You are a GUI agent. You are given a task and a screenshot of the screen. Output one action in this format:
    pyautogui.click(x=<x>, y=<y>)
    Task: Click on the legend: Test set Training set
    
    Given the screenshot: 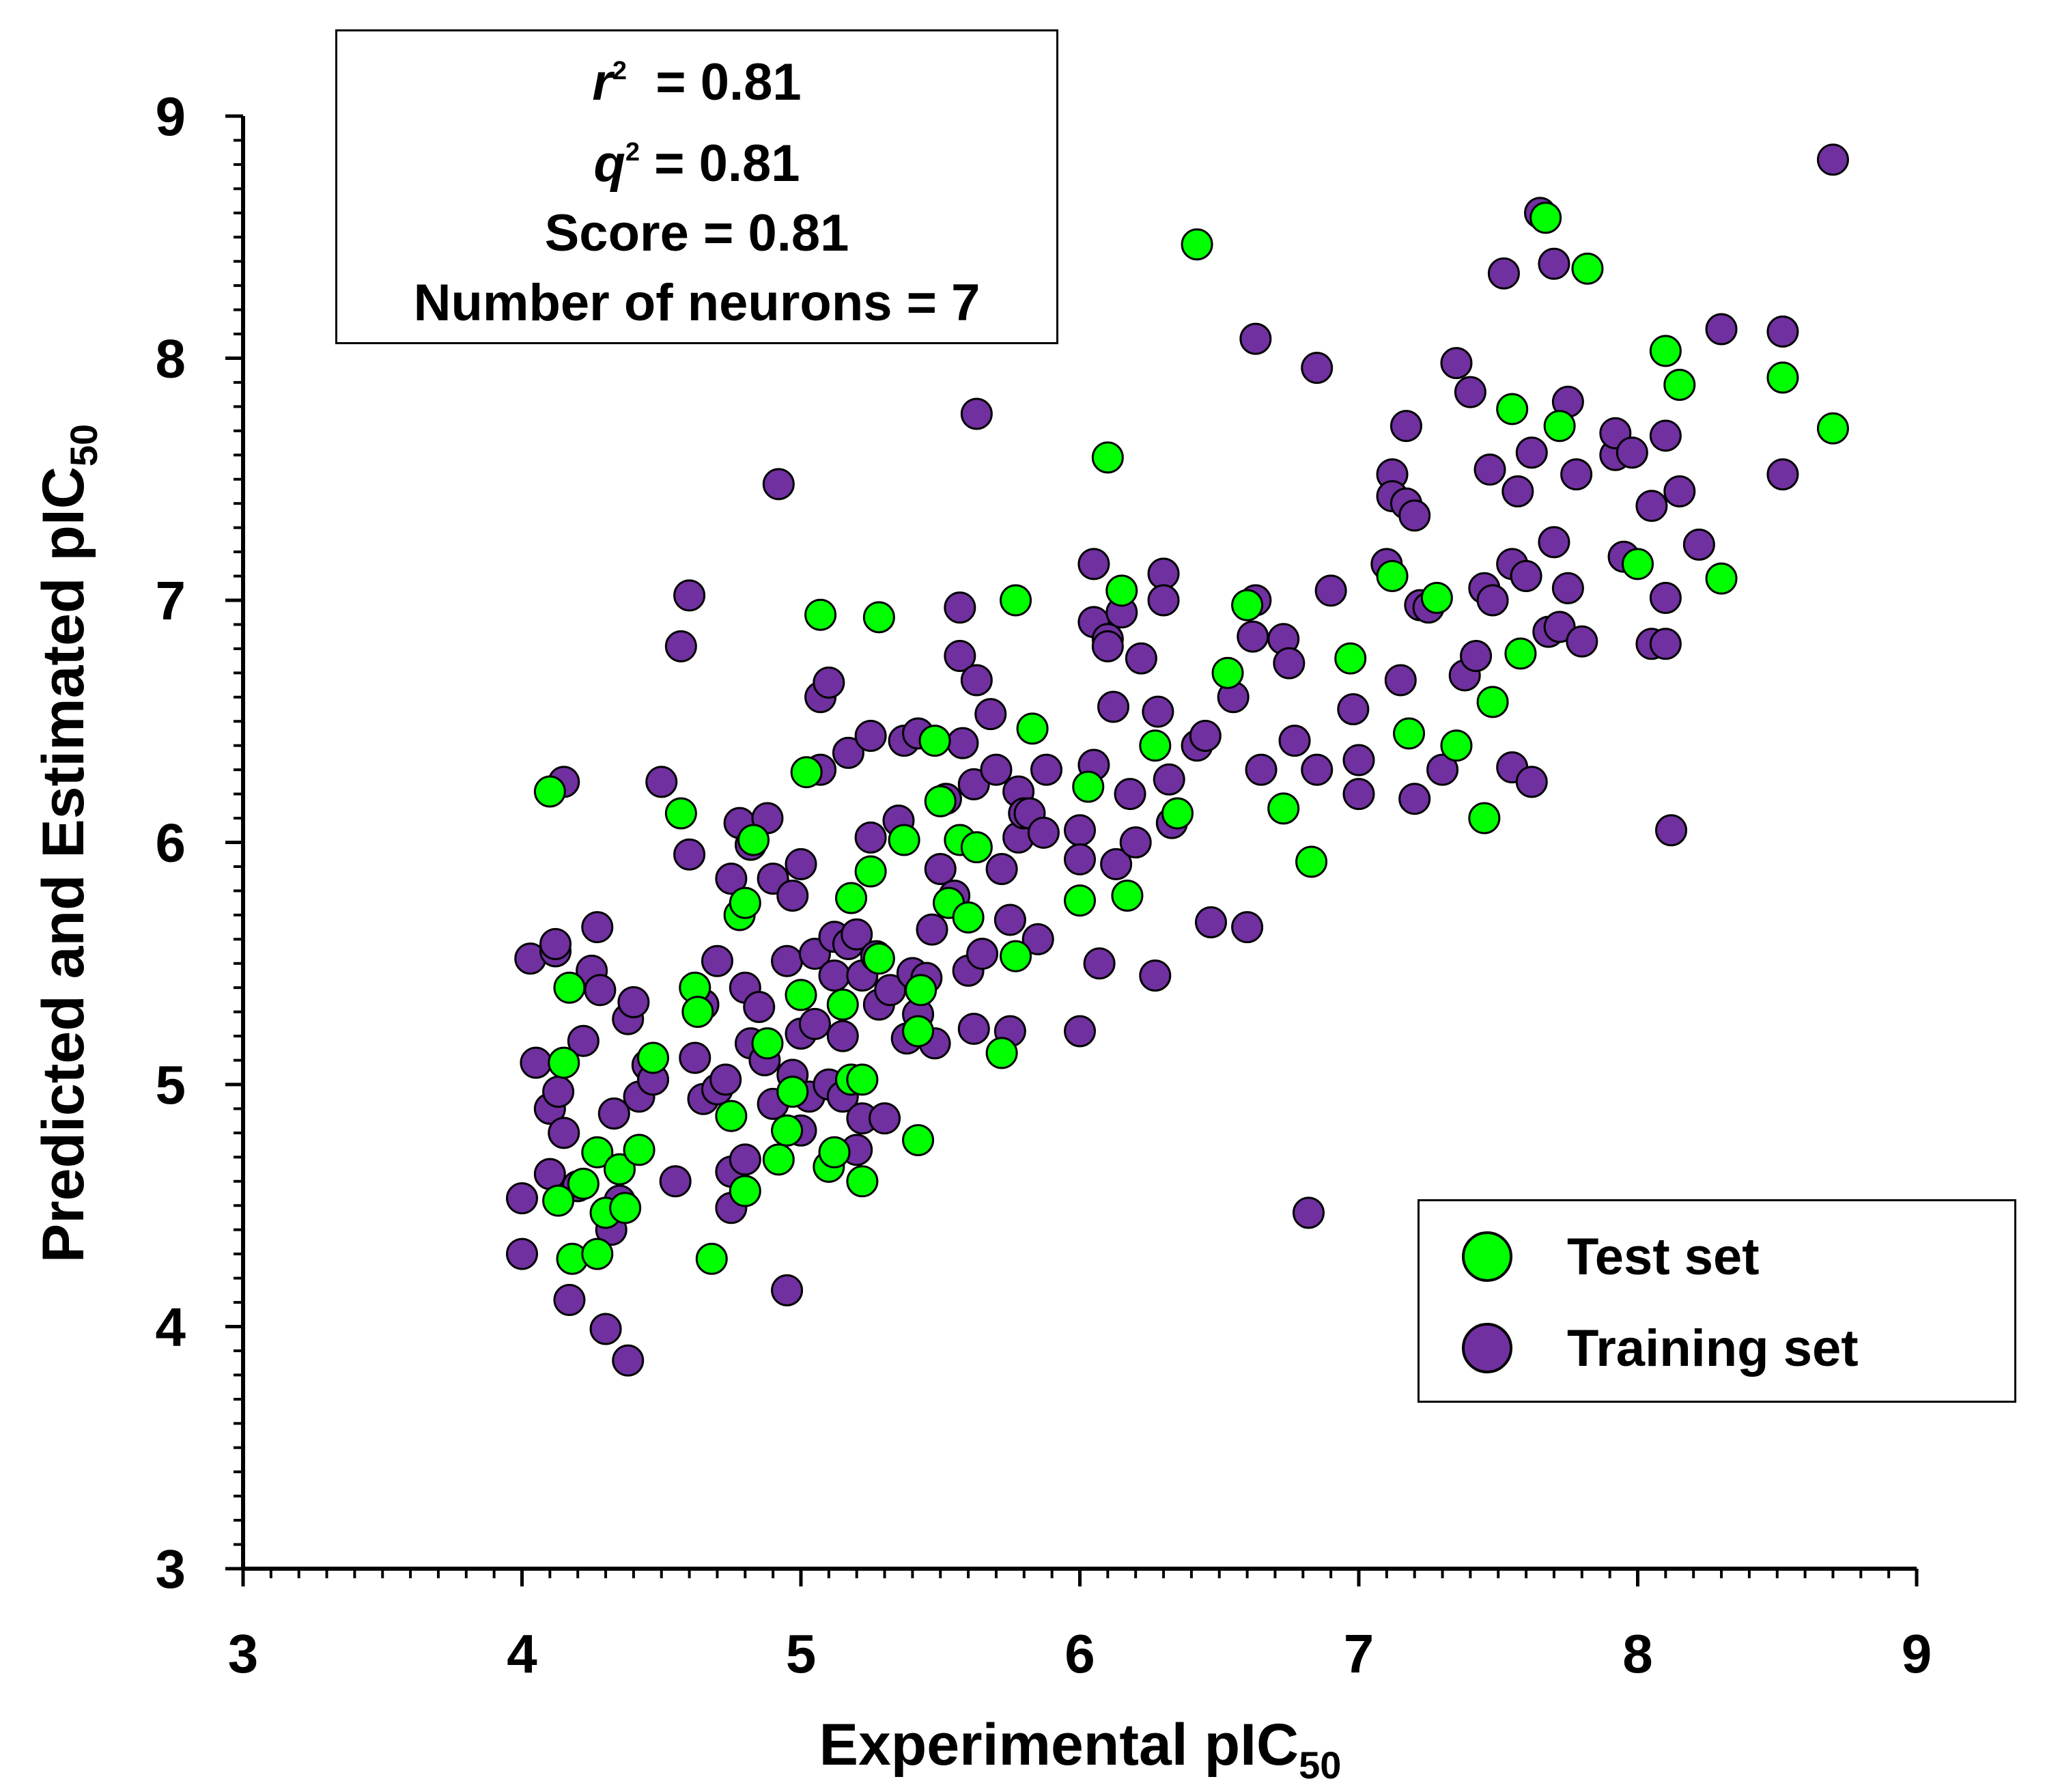 What is the action you would take?
    pyautogui.click(x=1717, y=1301)
    